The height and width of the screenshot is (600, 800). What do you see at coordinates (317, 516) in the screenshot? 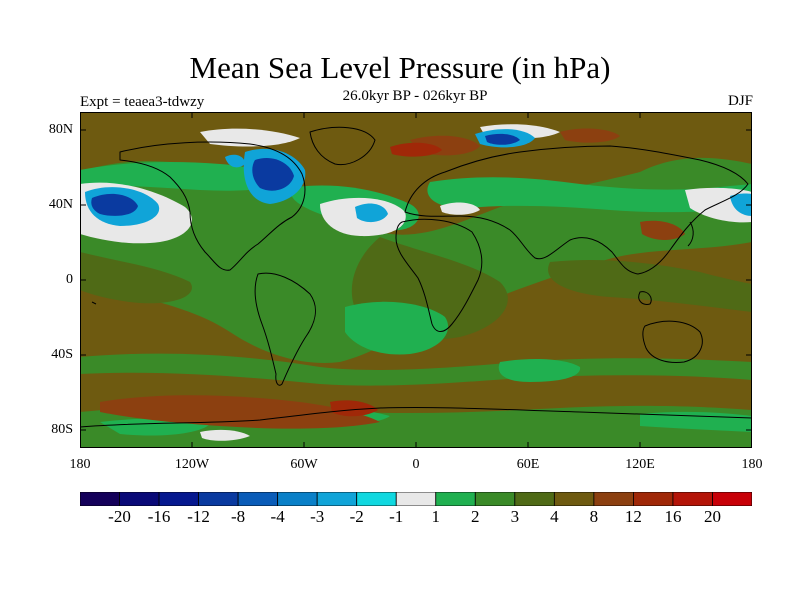
I see `colorbar-label: -3` at bounding box center [317, 516].